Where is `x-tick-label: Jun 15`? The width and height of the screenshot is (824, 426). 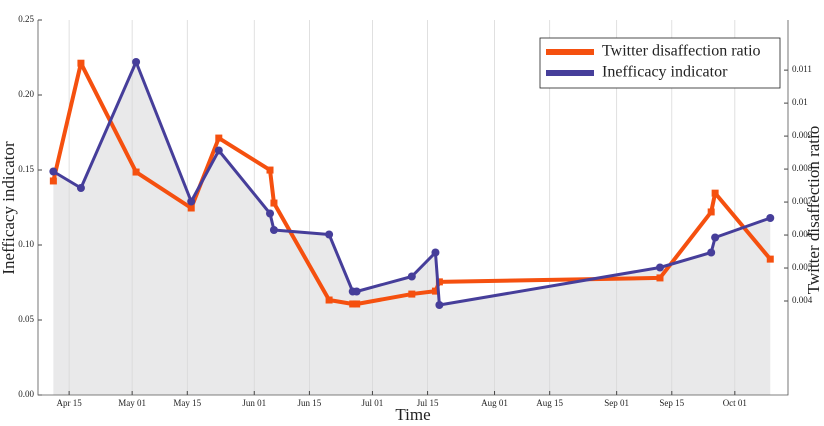 x-tick-label: Jun 15 is located at coordinates (310, 403).